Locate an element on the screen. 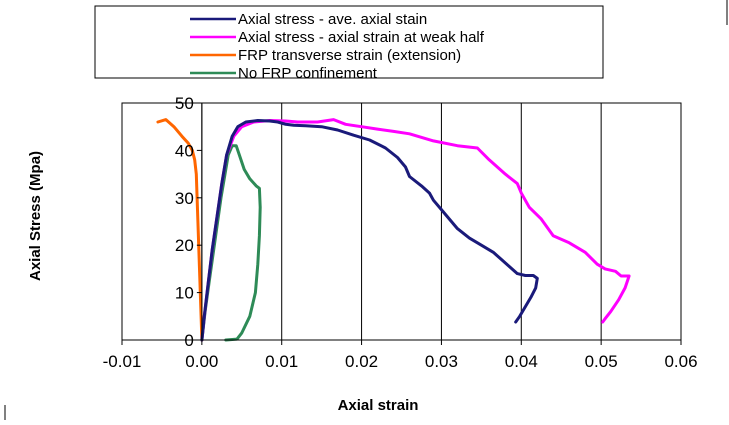  legend-label-series-0: Axial stress - ave. axial stain is located at coordinates (332, 19).